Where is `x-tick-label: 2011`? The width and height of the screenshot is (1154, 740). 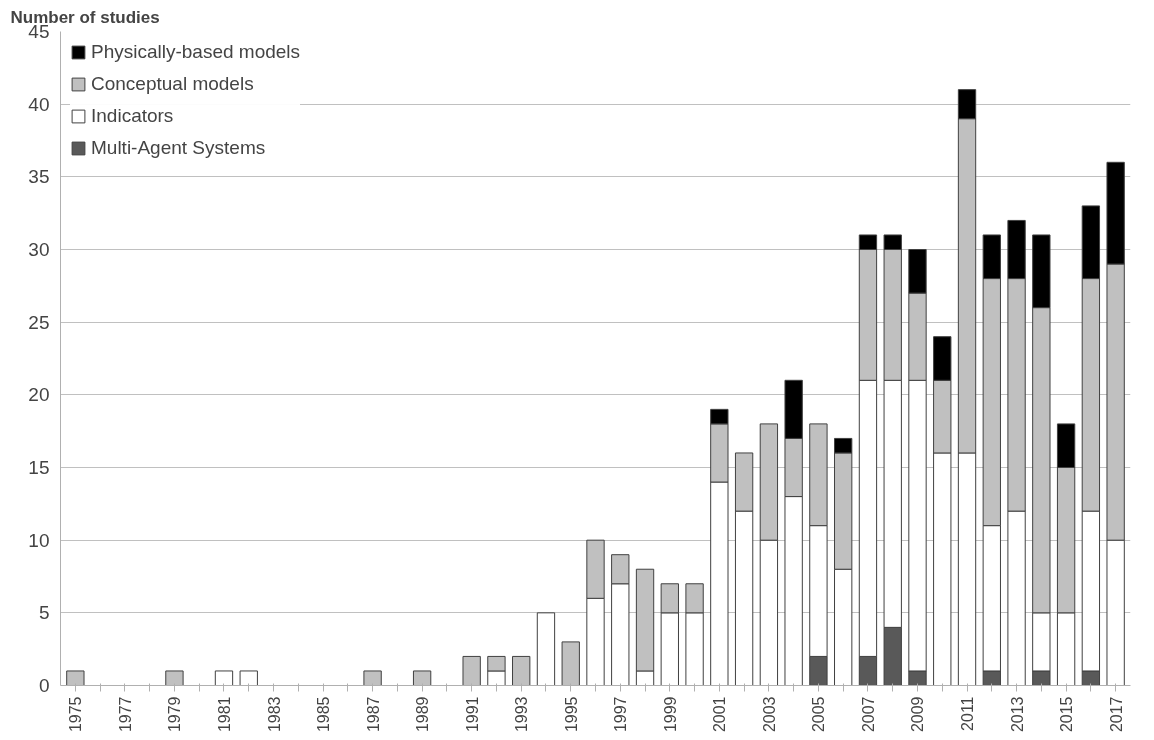
x-tick-label: 2011 is located at coordinates (968, 713).